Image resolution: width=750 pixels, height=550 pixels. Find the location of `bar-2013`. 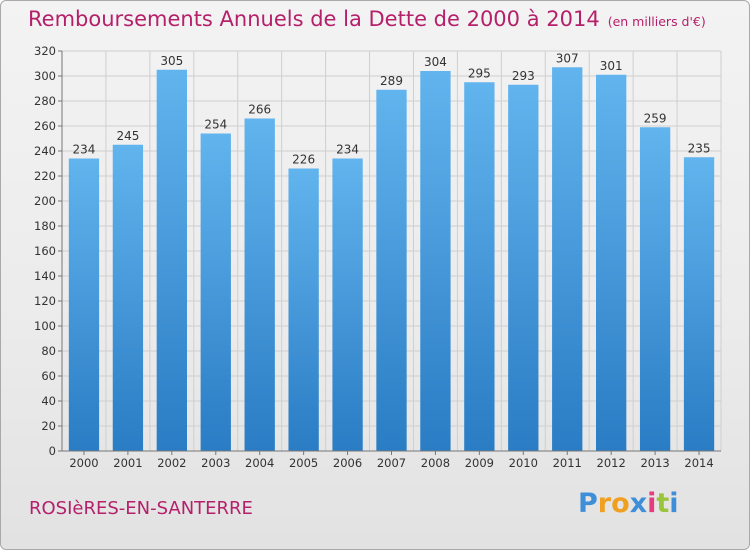

bar-2013 is located at coordinates (655, 289).